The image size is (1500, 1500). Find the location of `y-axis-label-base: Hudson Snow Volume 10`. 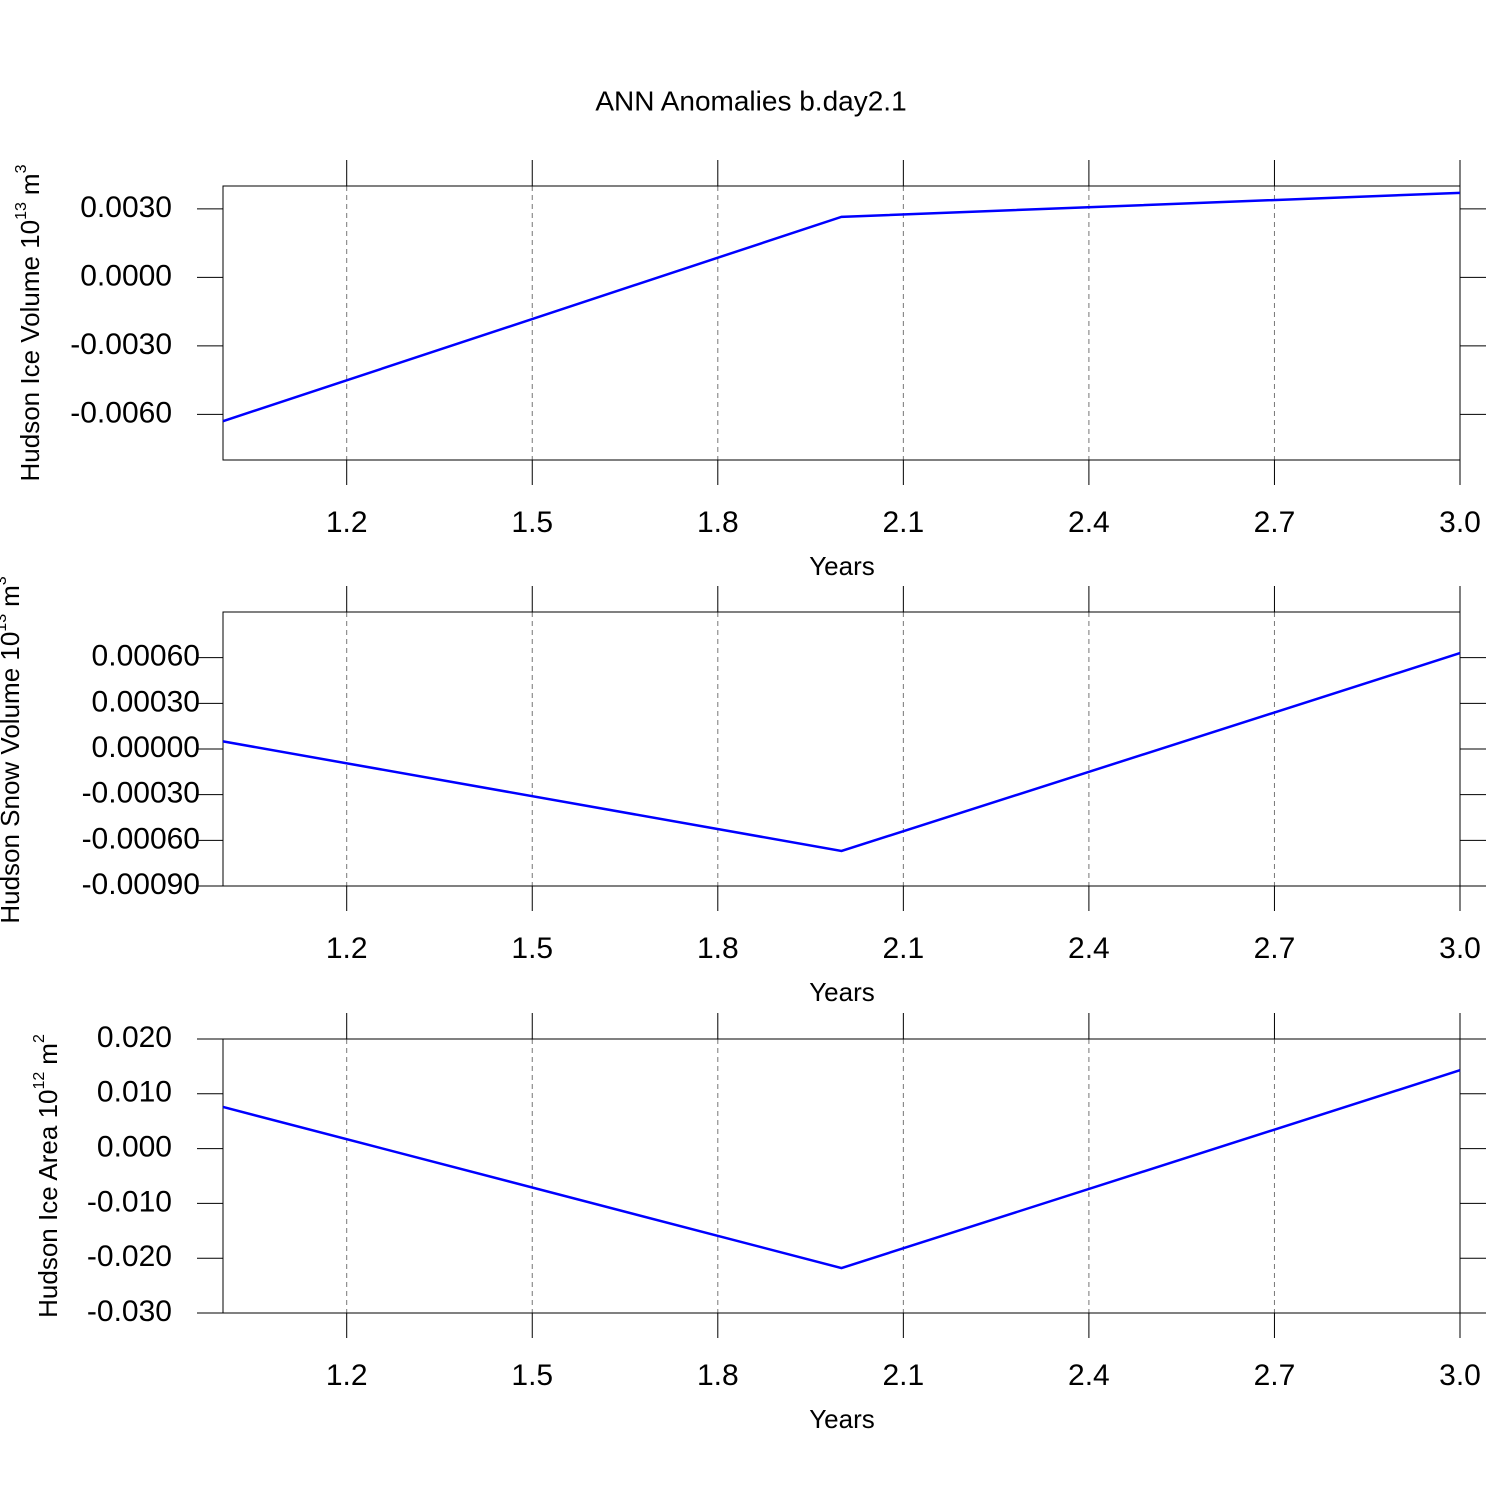

y-axis-label-base: Hudson Snow Volume 10 is located at coordinates (12, 778).